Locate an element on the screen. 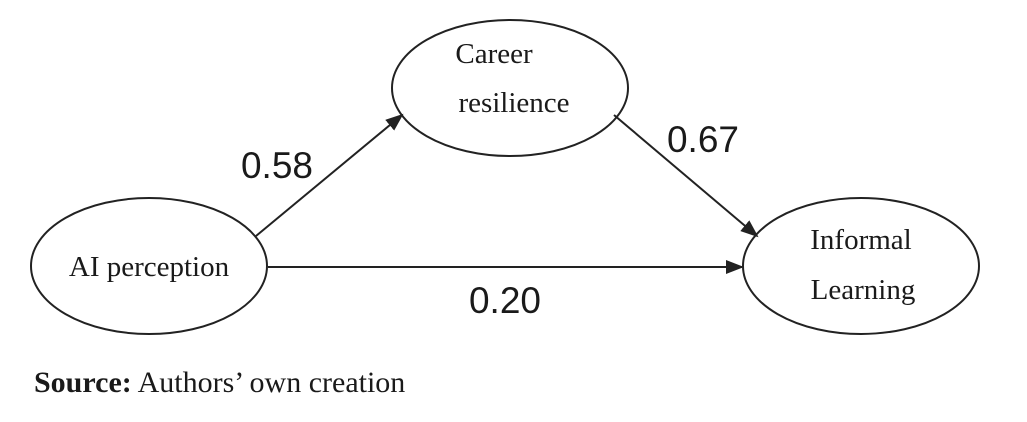 The height and width of the screenshot is (422, 1027). coef-ai-to-career: 0.58 is located at coordinates (277, 165).